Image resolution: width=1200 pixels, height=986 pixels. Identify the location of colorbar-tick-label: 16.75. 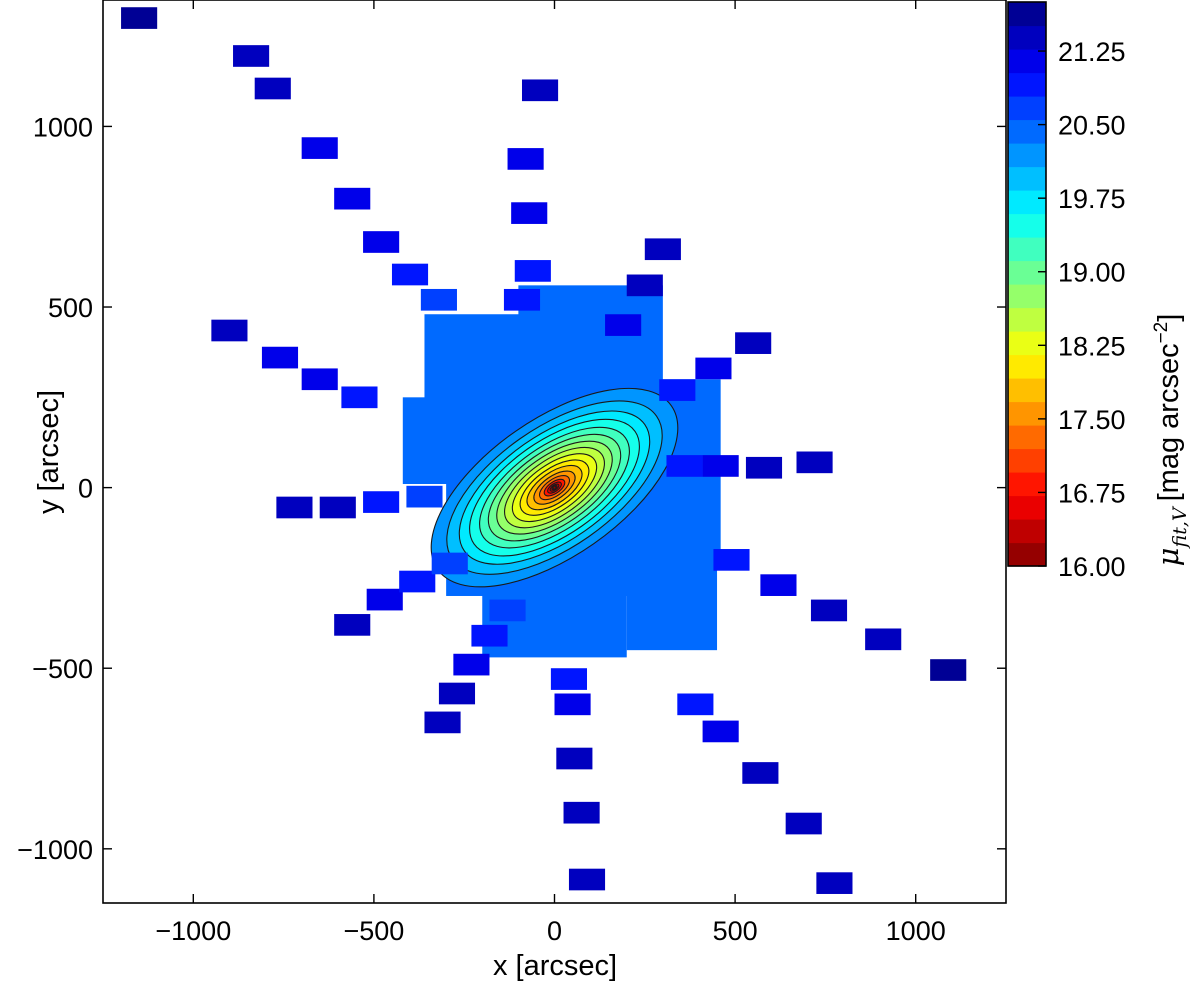
(1092, 493).